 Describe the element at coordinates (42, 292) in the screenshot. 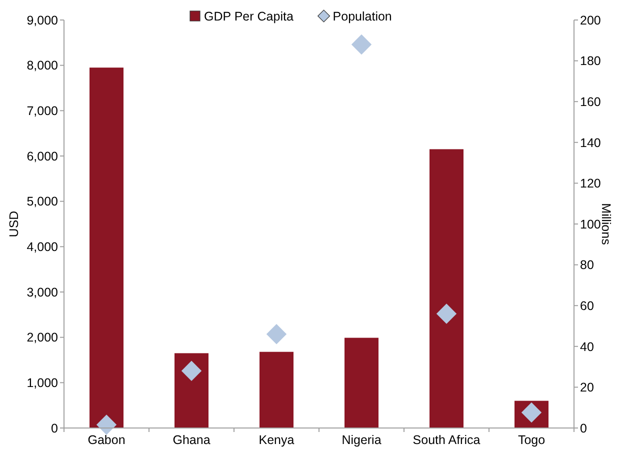

I see `y-tick-label: 3,000` at that location.